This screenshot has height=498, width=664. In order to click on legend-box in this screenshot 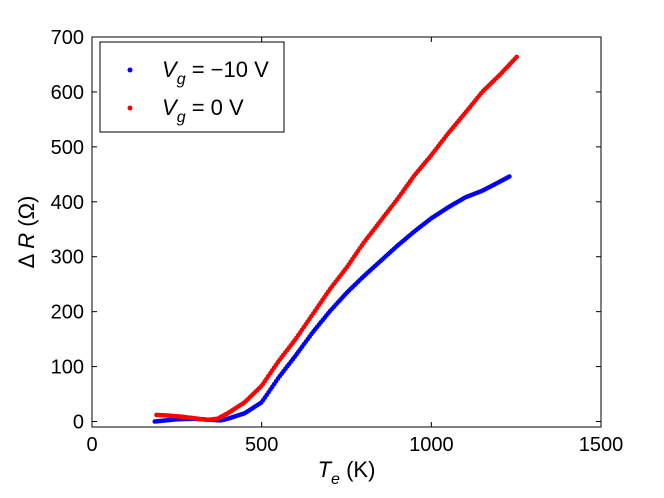, I will do `click(192, 87)`.